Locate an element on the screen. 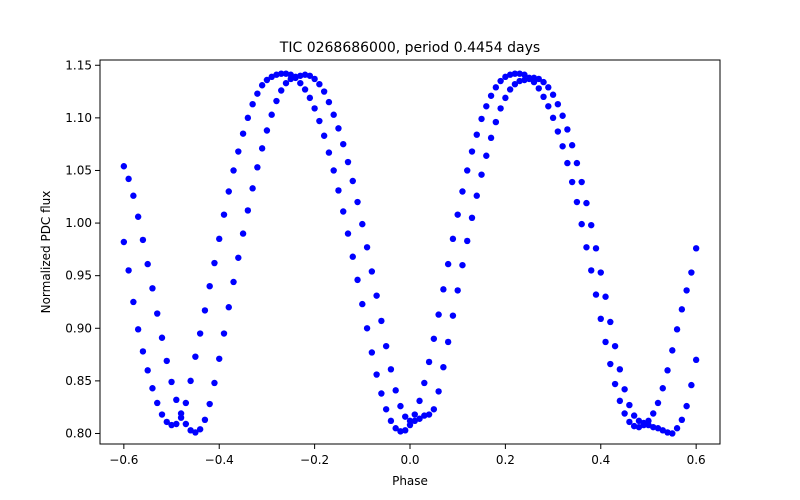  x-tick-label: 0.4 is located at coordinates (600, 460).